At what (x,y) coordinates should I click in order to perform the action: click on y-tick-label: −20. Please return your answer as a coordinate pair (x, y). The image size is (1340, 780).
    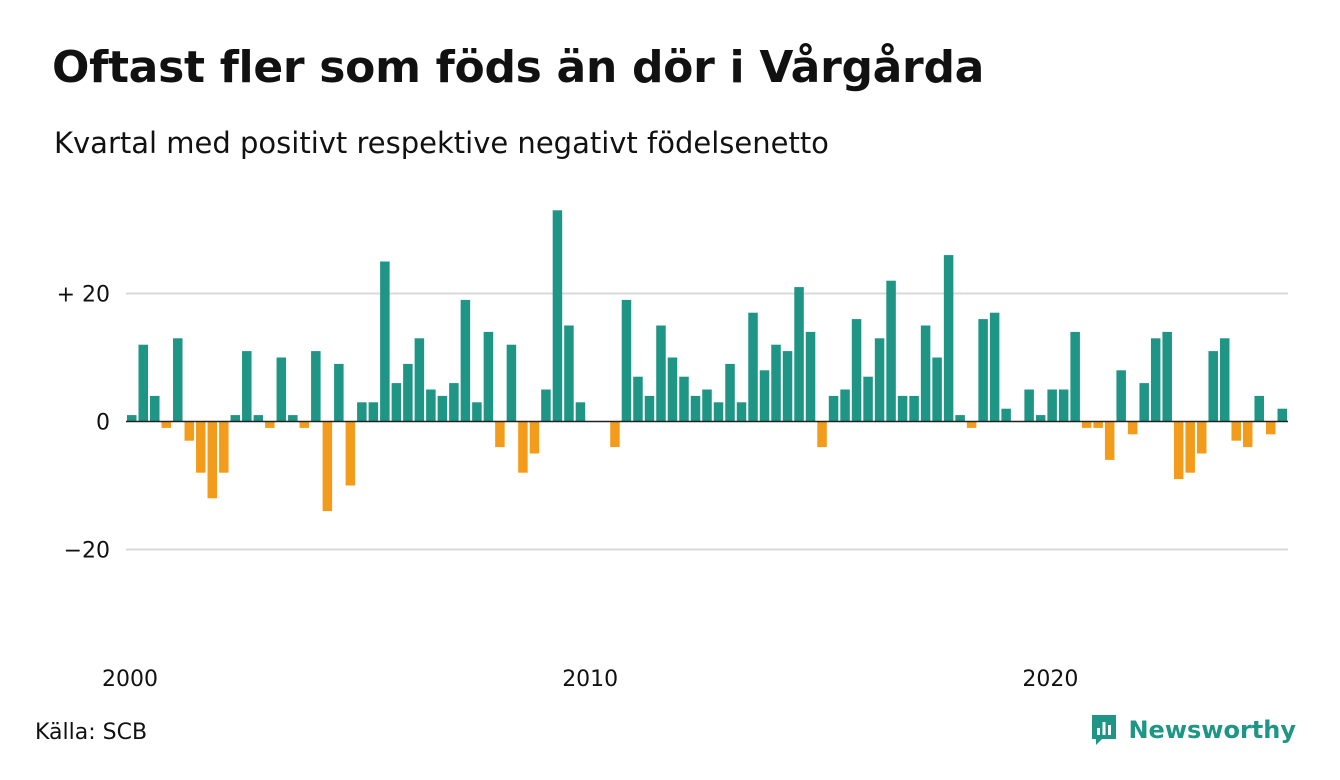
    Looking at the image, I should click on (87, 551).